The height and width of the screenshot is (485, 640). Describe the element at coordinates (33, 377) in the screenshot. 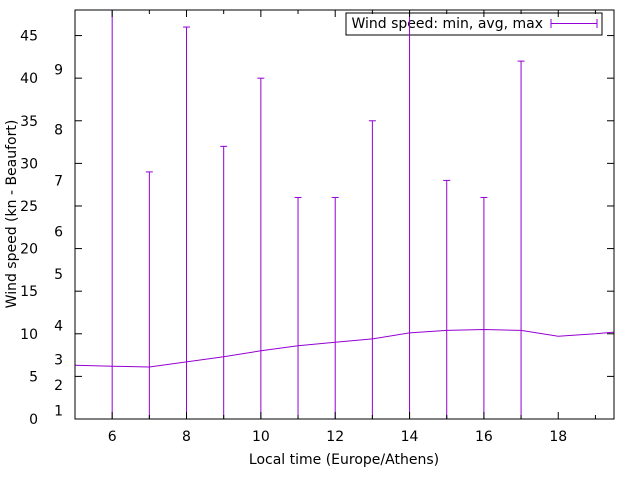

I see `y-tick-label-knots: 5` at that location.